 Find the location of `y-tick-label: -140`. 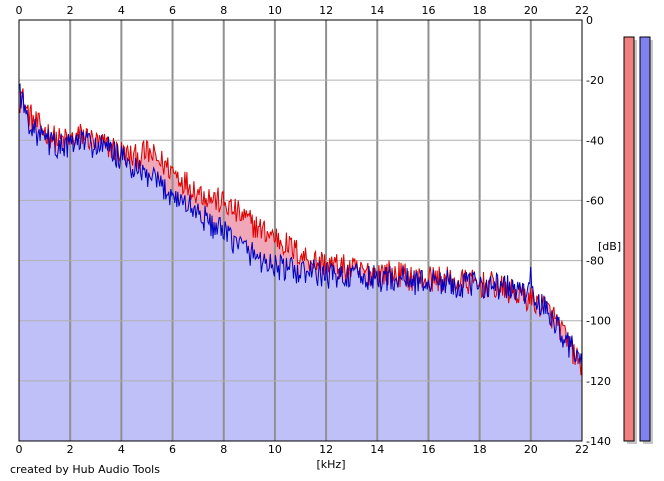

y-tick-label: -140 is located at coordinates (598, 441).